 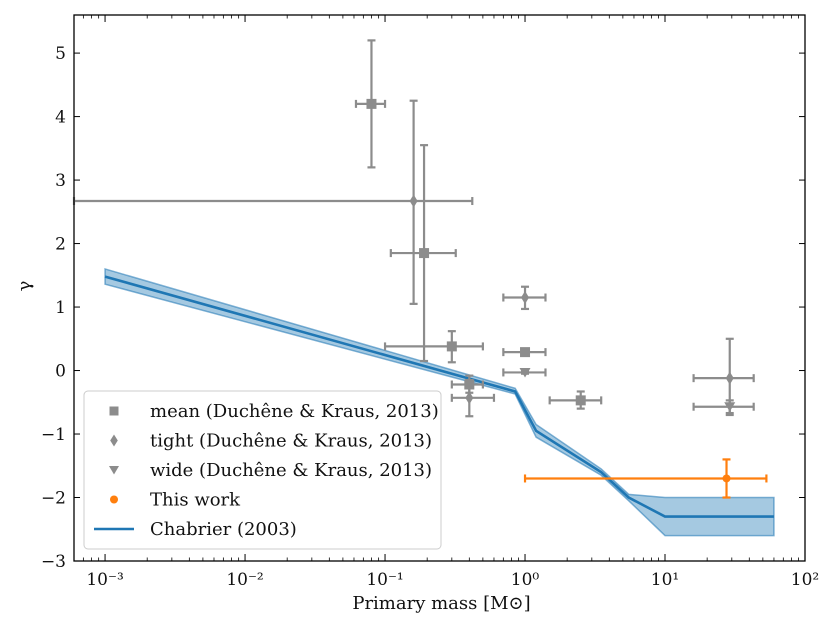 What do you see at coordinates (384, 580) in the screenshot?
I see `x-tick-label: 10⁻¹` at bounding box center [384, 580].